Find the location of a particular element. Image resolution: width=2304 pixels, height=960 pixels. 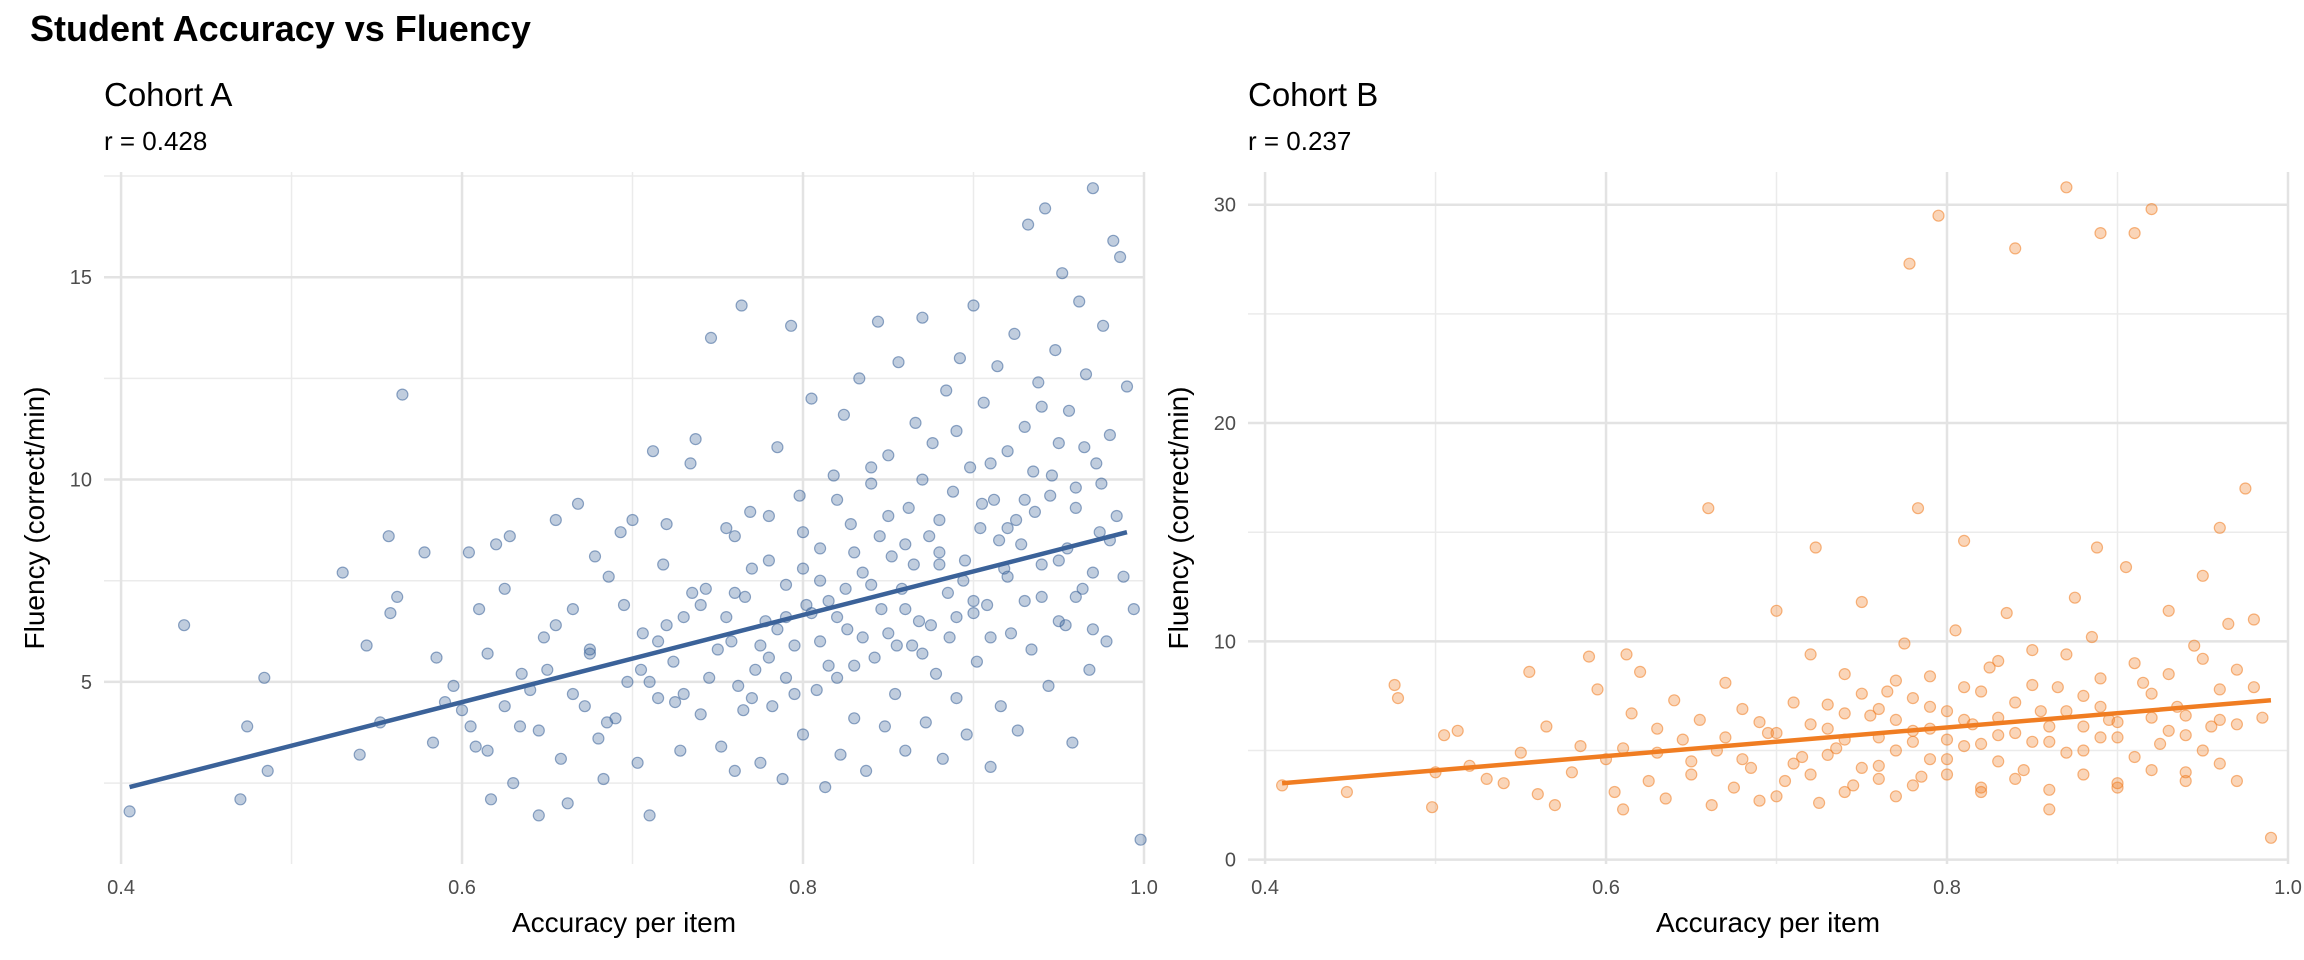

panel-b-subtitle: r = 0.237 is located at coordinates (1300, 141).